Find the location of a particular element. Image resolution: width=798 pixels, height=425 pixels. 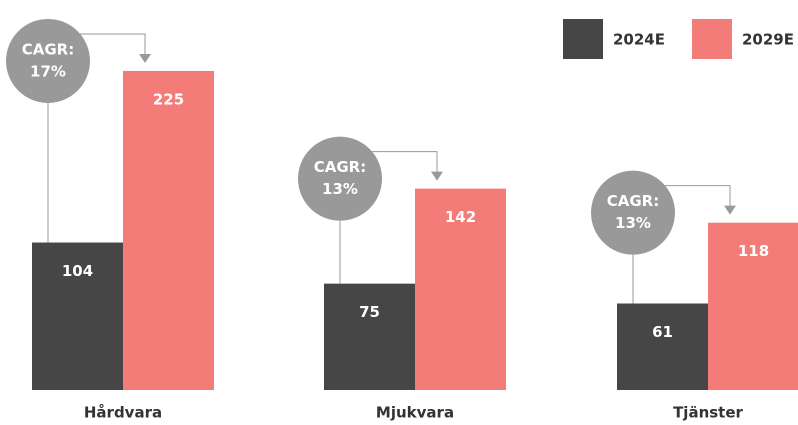

x-tick-label: Mjukvara is located at coordinates (415, 413).